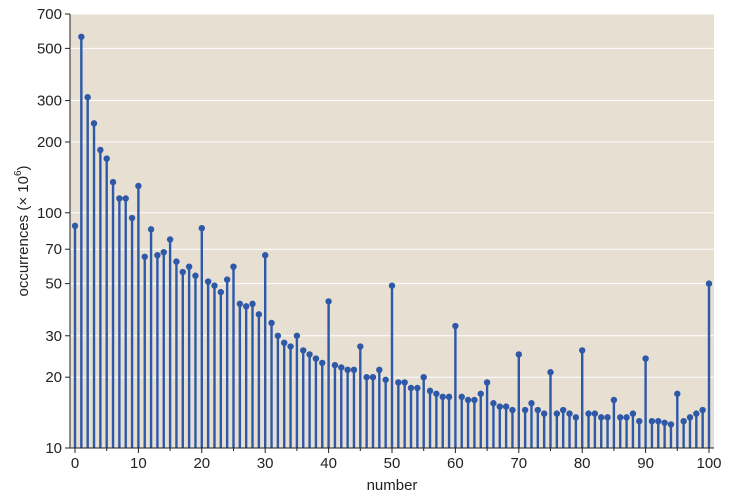 This screenshot has width=729, height=500. Describe the element at coordinates (49, 142) in the screenshot. I see `y-tick-label-200: 200` at that location.